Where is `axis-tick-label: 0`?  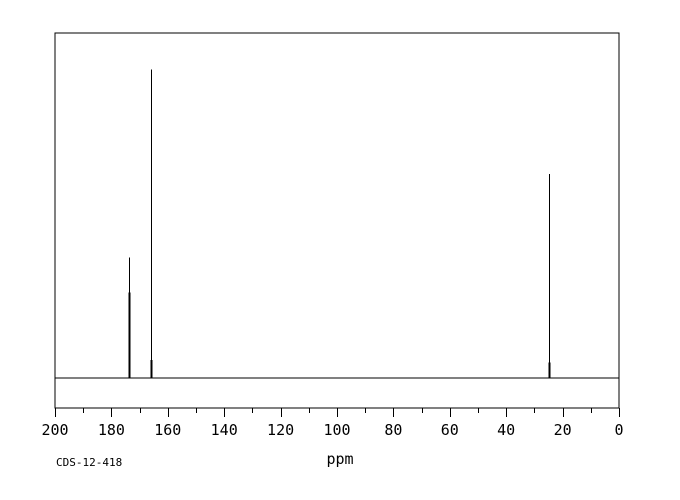 axis-tick-label: 0 is located at coordinates (618, 430).